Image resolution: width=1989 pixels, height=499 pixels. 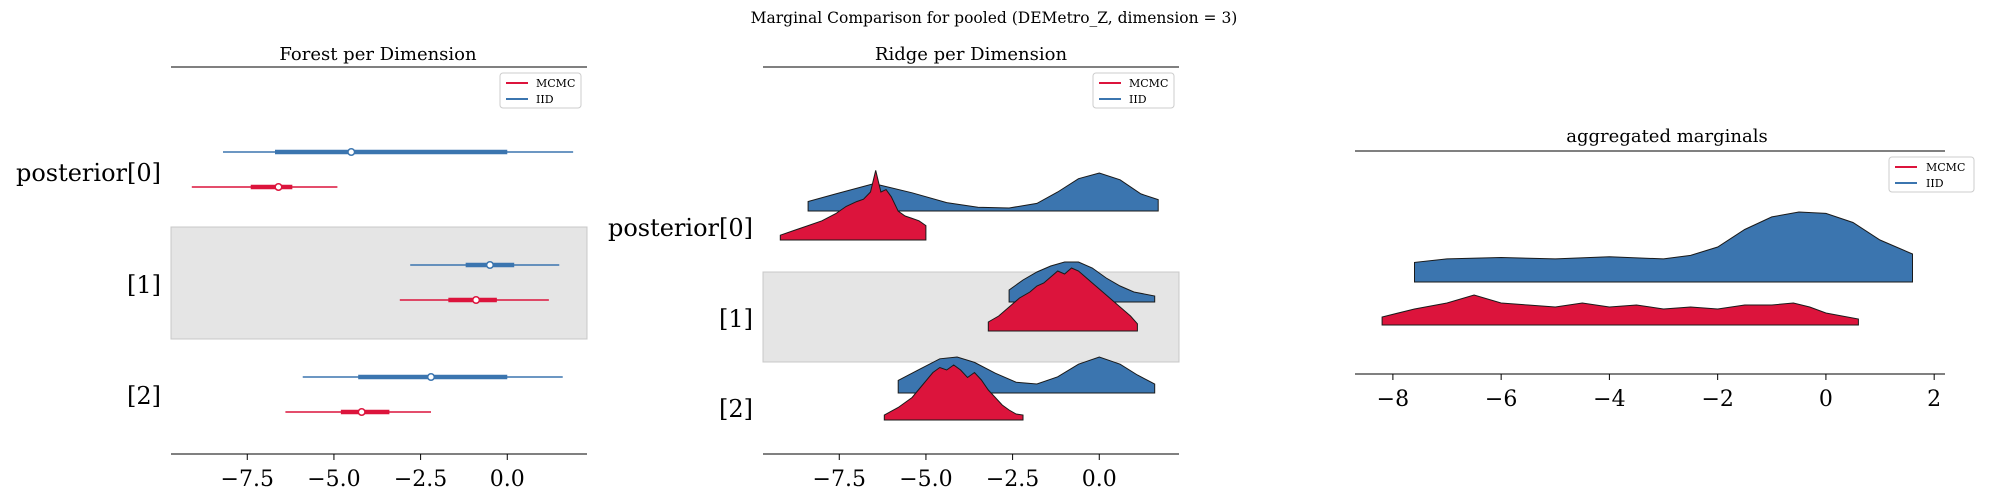 I want to click on forest-marks, so click(x=382, y=282).